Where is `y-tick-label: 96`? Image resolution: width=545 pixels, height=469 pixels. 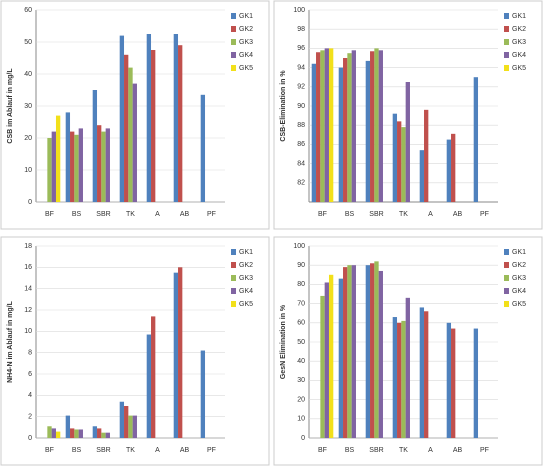 y-tick-label: 96 is located at coordinates (301, 48).